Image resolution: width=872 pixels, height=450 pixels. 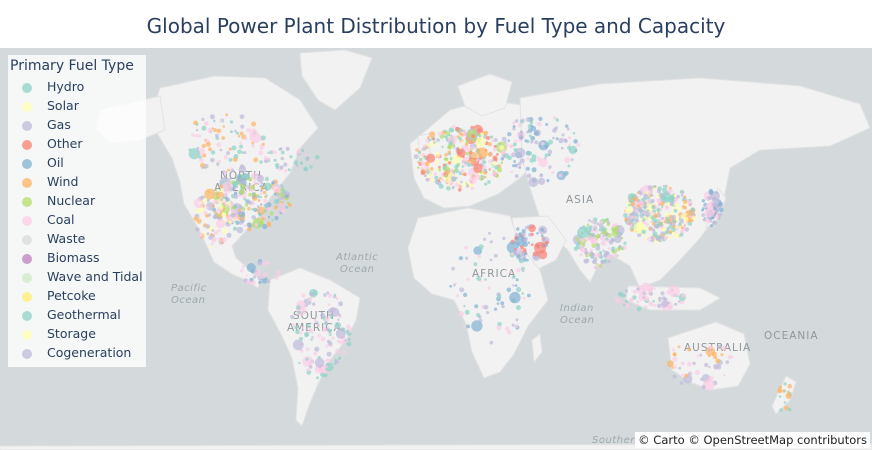 What do you see at coordinates (77, 125) in the screenshot?
I see `legend-item-gas: Gas` at bounding box center [77, 125].